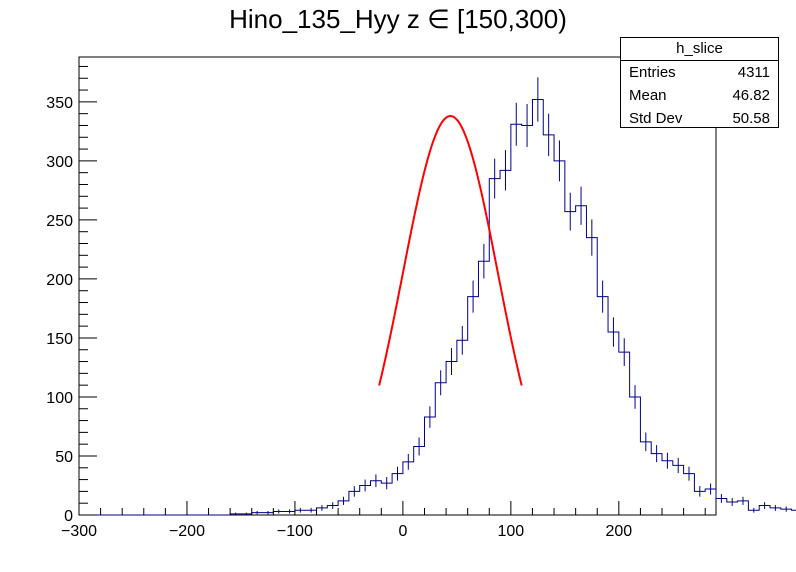  What do you see at coordinates (64, 457) in the screenshot?
I see `y-tick-label: 50` at bounding box center [64, 457].